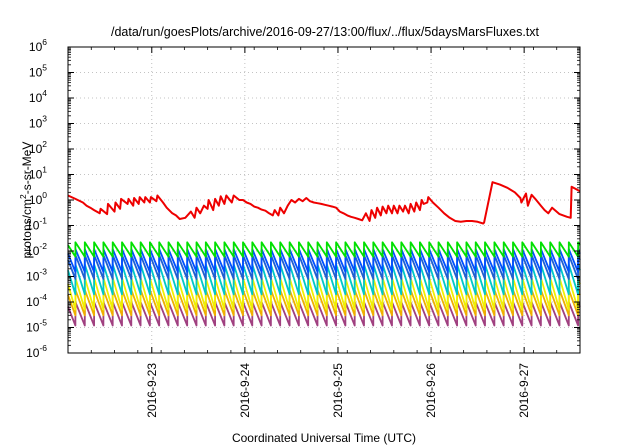 The width and height of the screenshot is (640, 448). Describe the element at coordinates (27, 168) in the screenshot. I see `y-axis-label-suffix: -s-sr-MeV` at that location.